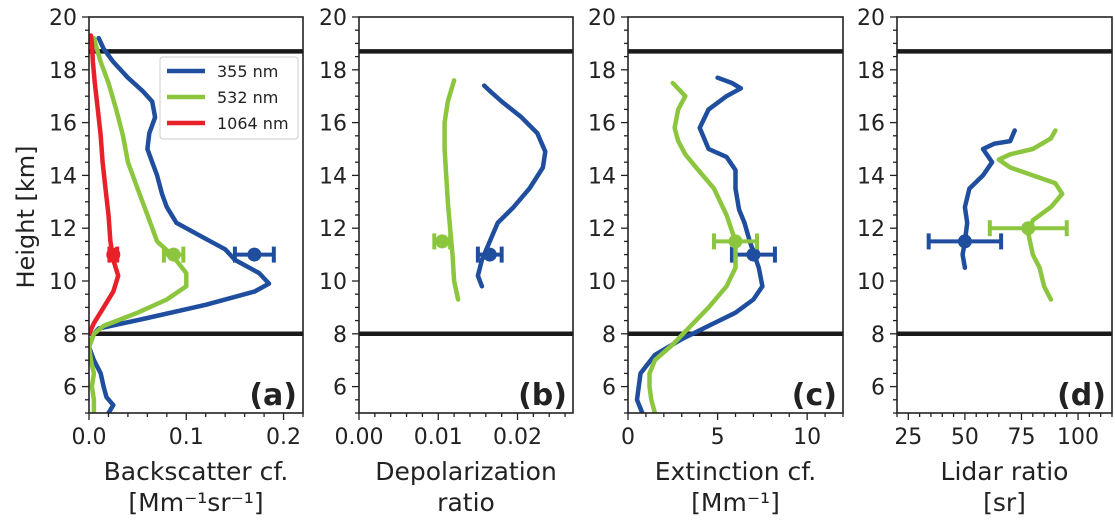 This screenshot has height=525, width=1115. I want to click on panel-label: (a), so click(273, 395).